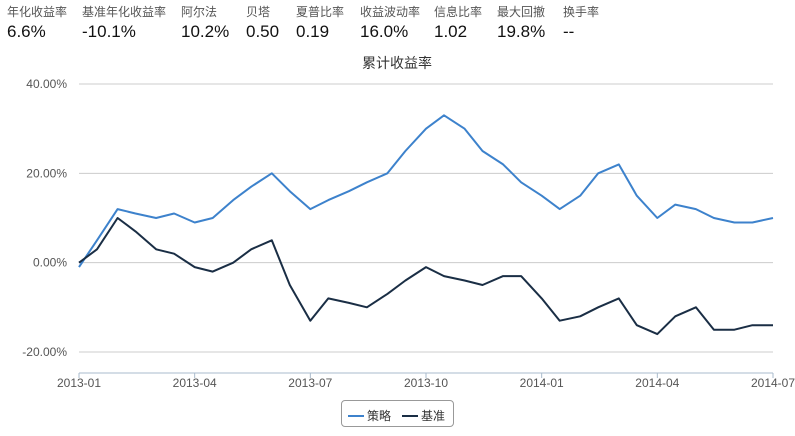 Image resolution: width=795 pixels, height=436 pixels. What do you see at coordinates (258, 12) in the screenshot?
I see `stat-label: 贝塔` at bounding box center [258, 12].